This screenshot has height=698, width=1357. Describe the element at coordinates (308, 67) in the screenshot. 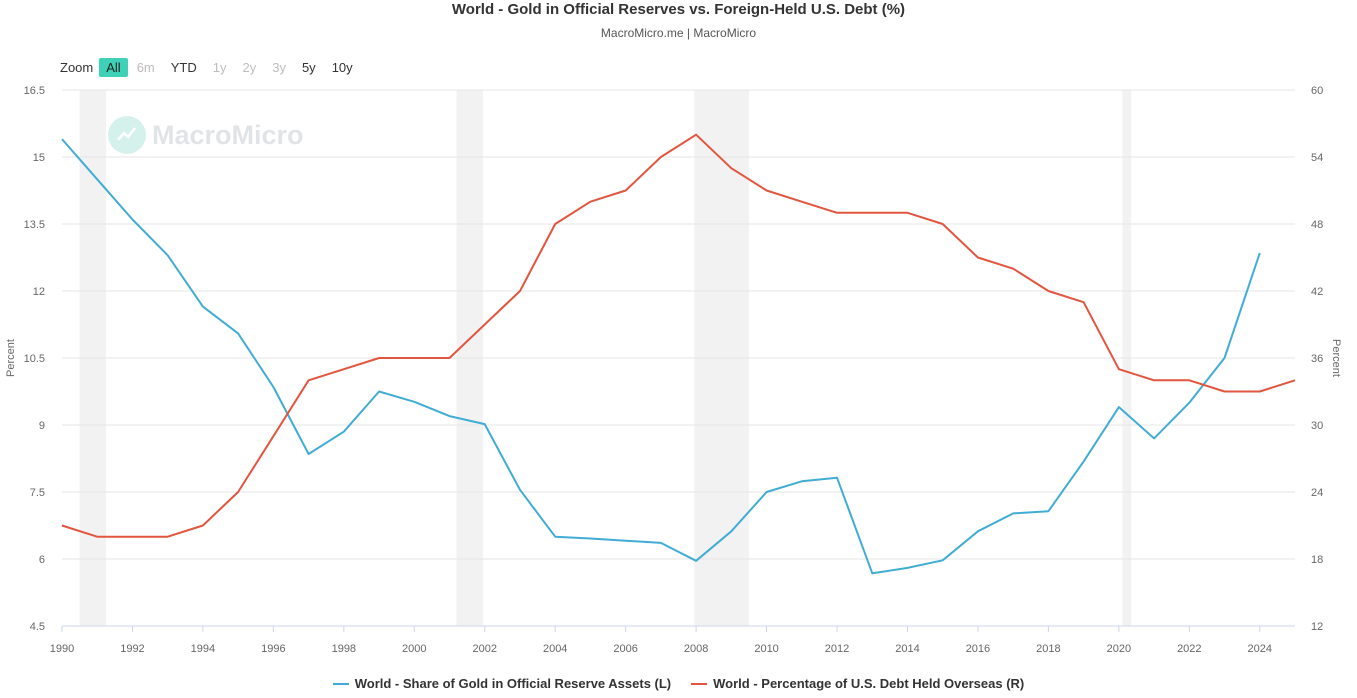

I see `zoom-5y-button: 5y` at that location.